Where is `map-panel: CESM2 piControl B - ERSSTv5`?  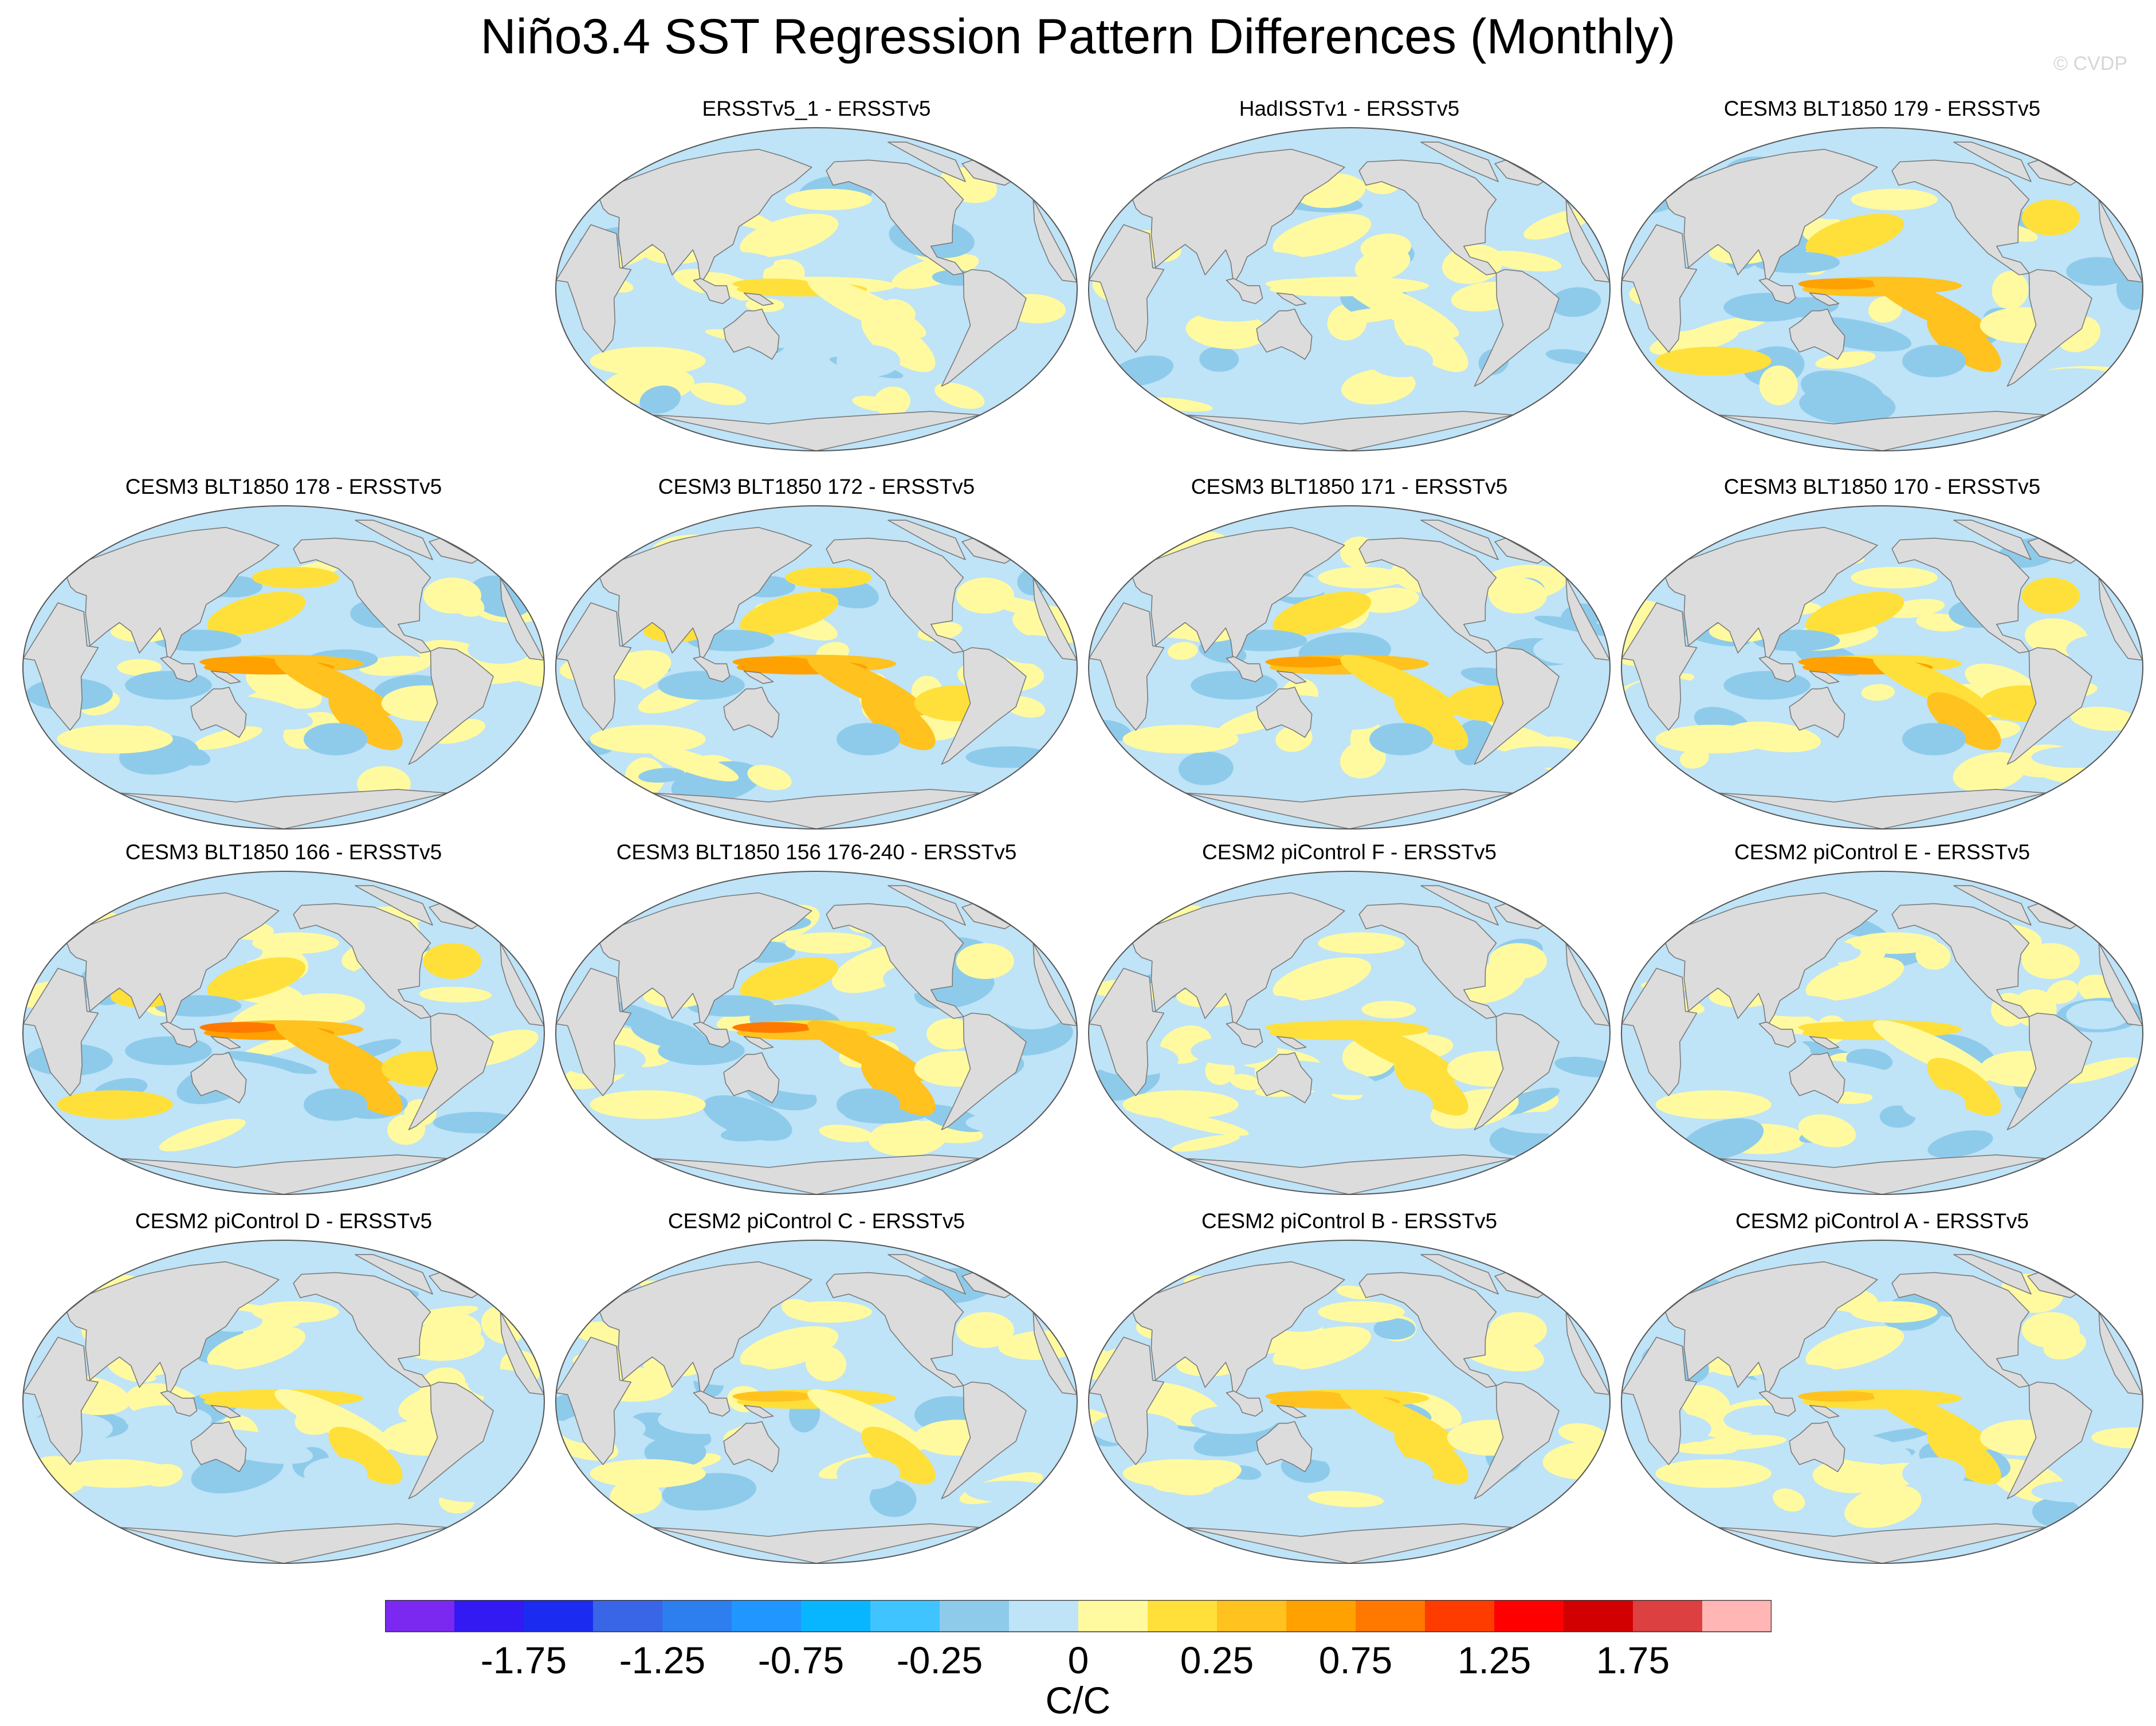 map-panel: CESM2 piControl B - ERSSTv5 is located at coordinates (1349, 1388).